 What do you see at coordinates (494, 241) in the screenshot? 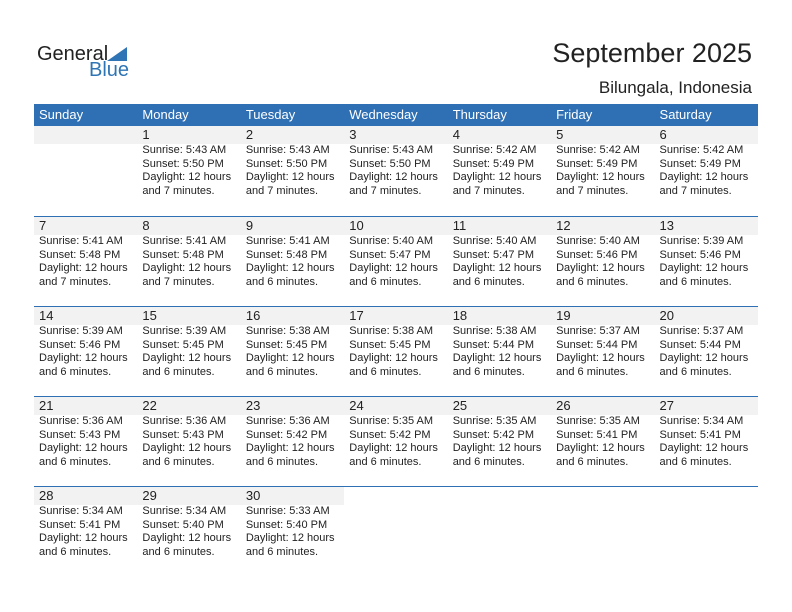
I see `sunrise-text: Sunrise: 5:40 AM` at bounding box center [494, 241].